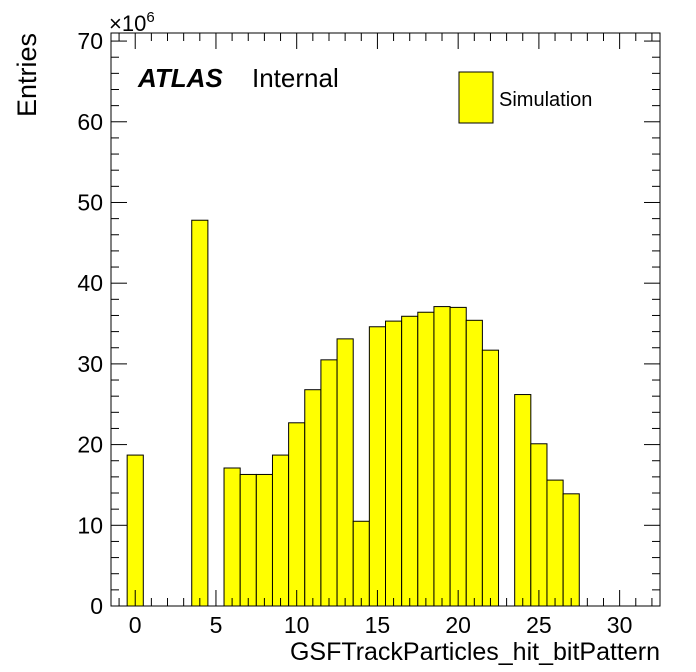  What do you see at coordinates (180, 78) in the screenshot?
I see `atlas-label: ATLAS` at bounding box center [180, 78].